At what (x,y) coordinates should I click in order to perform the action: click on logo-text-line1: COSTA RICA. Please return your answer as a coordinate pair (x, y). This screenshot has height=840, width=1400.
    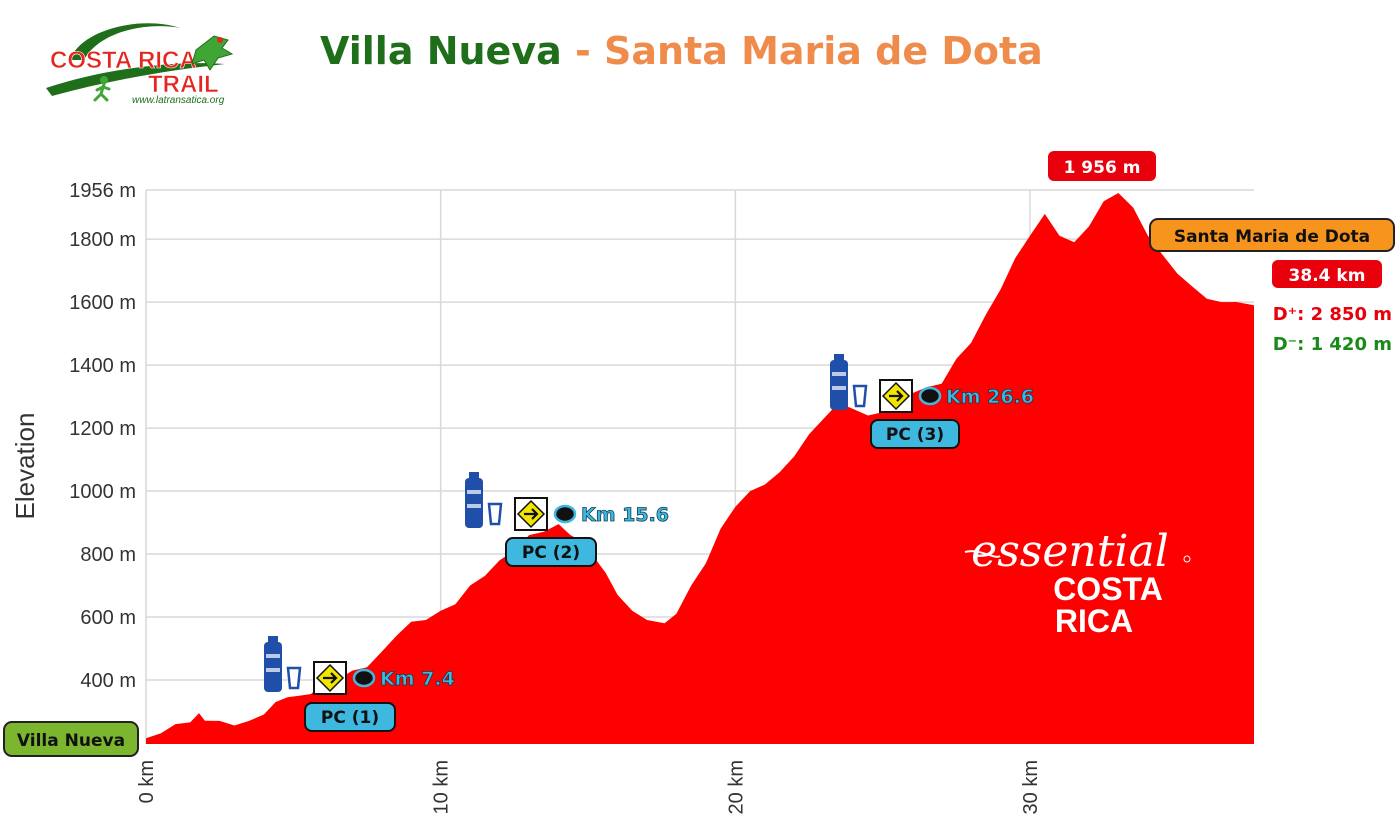
    Looking at the image, I should click on (123, 60).